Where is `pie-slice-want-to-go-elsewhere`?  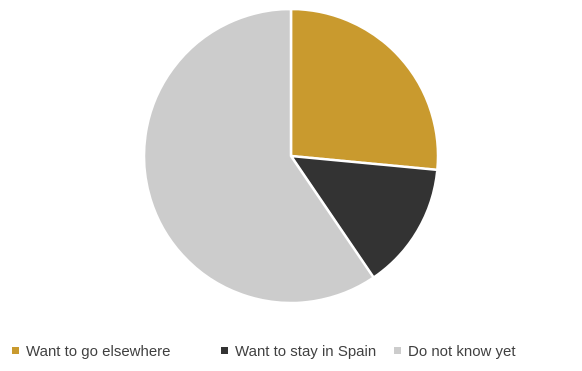 pie-slice-want-to-go-elsewhere is located at coordinates (364, 89).